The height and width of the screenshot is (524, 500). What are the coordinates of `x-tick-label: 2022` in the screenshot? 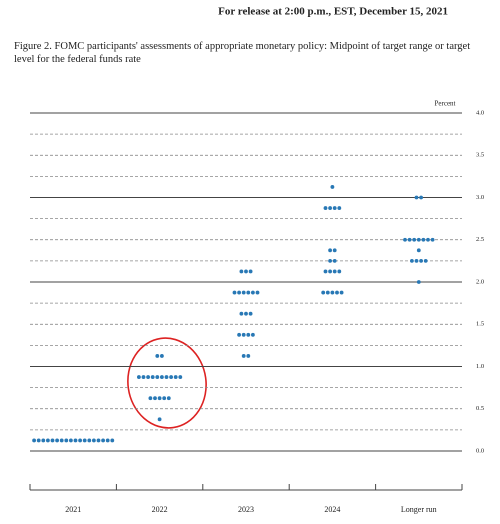 It's located at (160, 509).